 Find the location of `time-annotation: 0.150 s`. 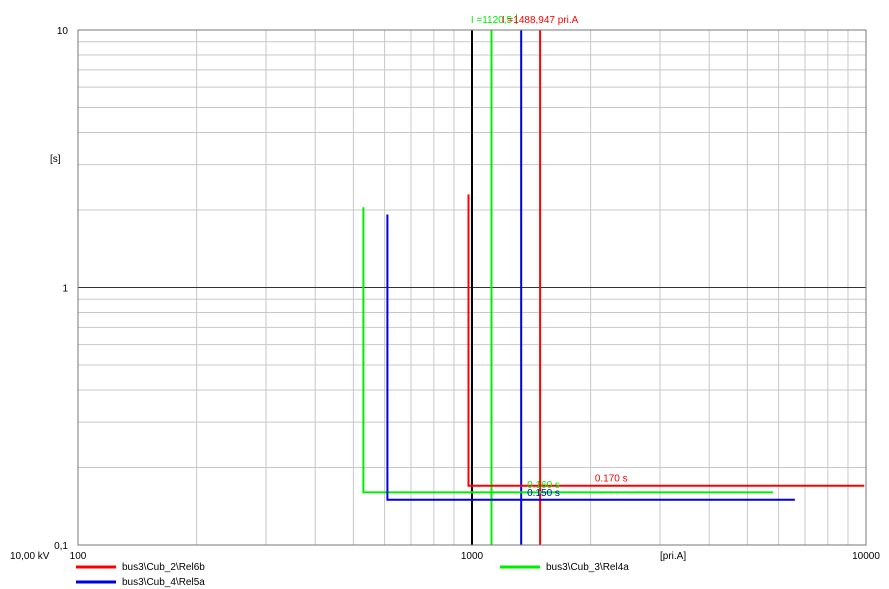

time-annotation: 0.150 s is located at coordinates (543, 493).